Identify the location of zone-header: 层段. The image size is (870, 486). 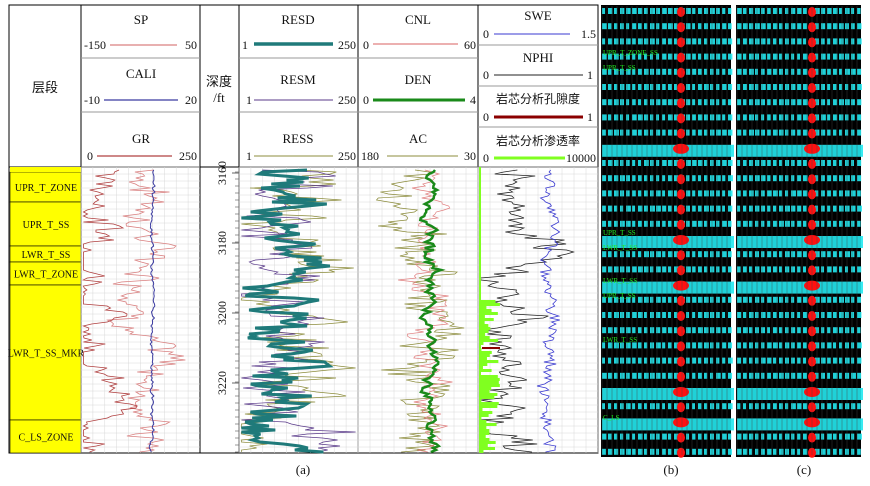
(45, 87).